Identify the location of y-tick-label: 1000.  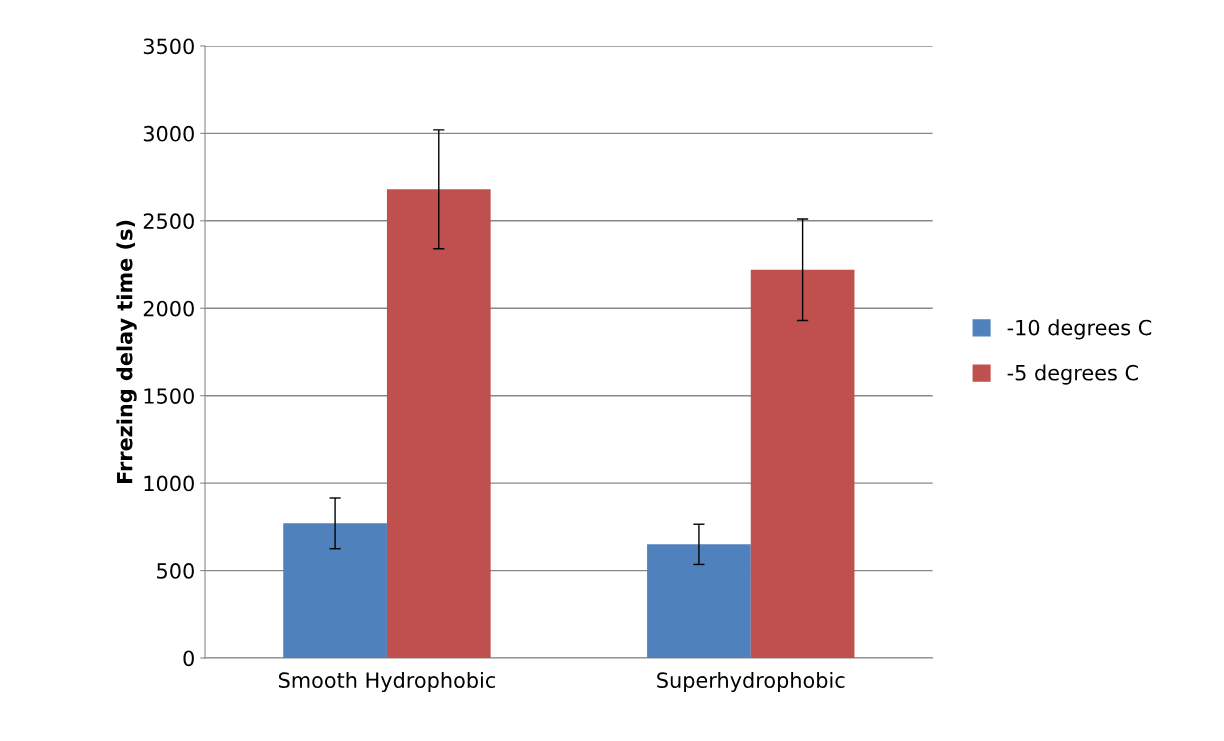
(169, 483).